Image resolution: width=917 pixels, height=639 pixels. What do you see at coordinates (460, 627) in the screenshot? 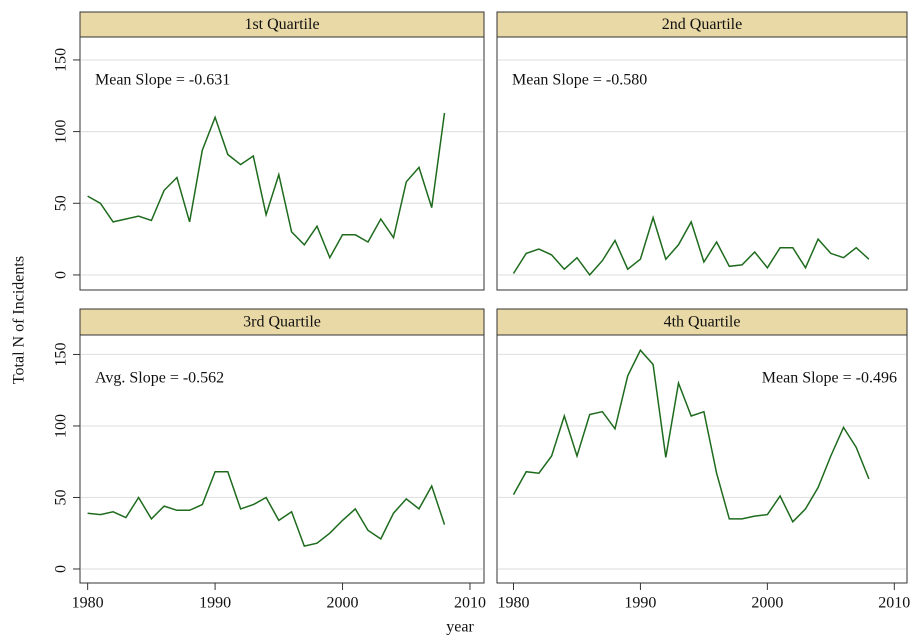
I see `x-axis-title: year` at bounding box center [460, 627].